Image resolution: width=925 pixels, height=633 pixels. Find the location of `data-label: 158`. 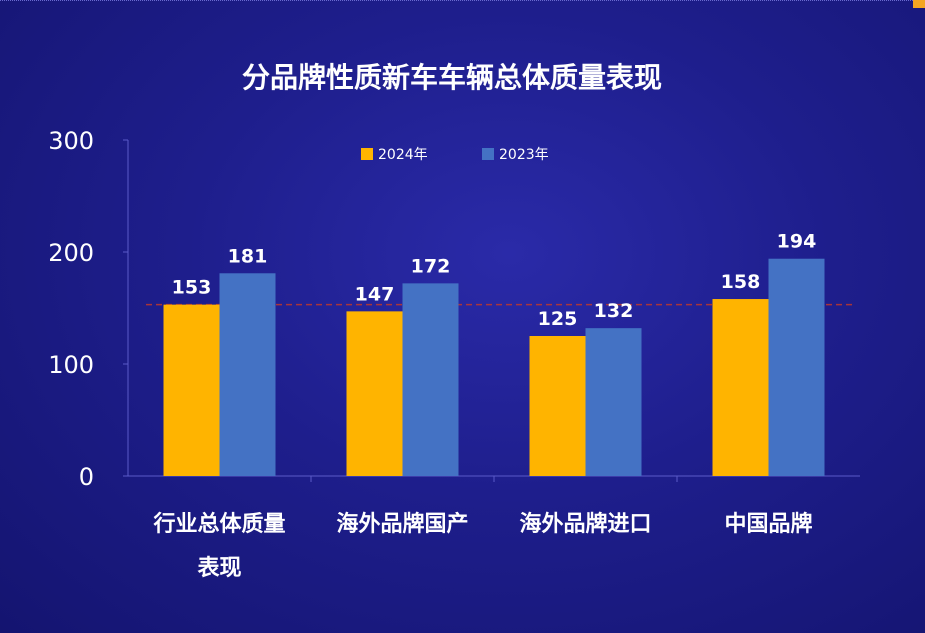

data-label: 158 is located at coordinates (741, 282).